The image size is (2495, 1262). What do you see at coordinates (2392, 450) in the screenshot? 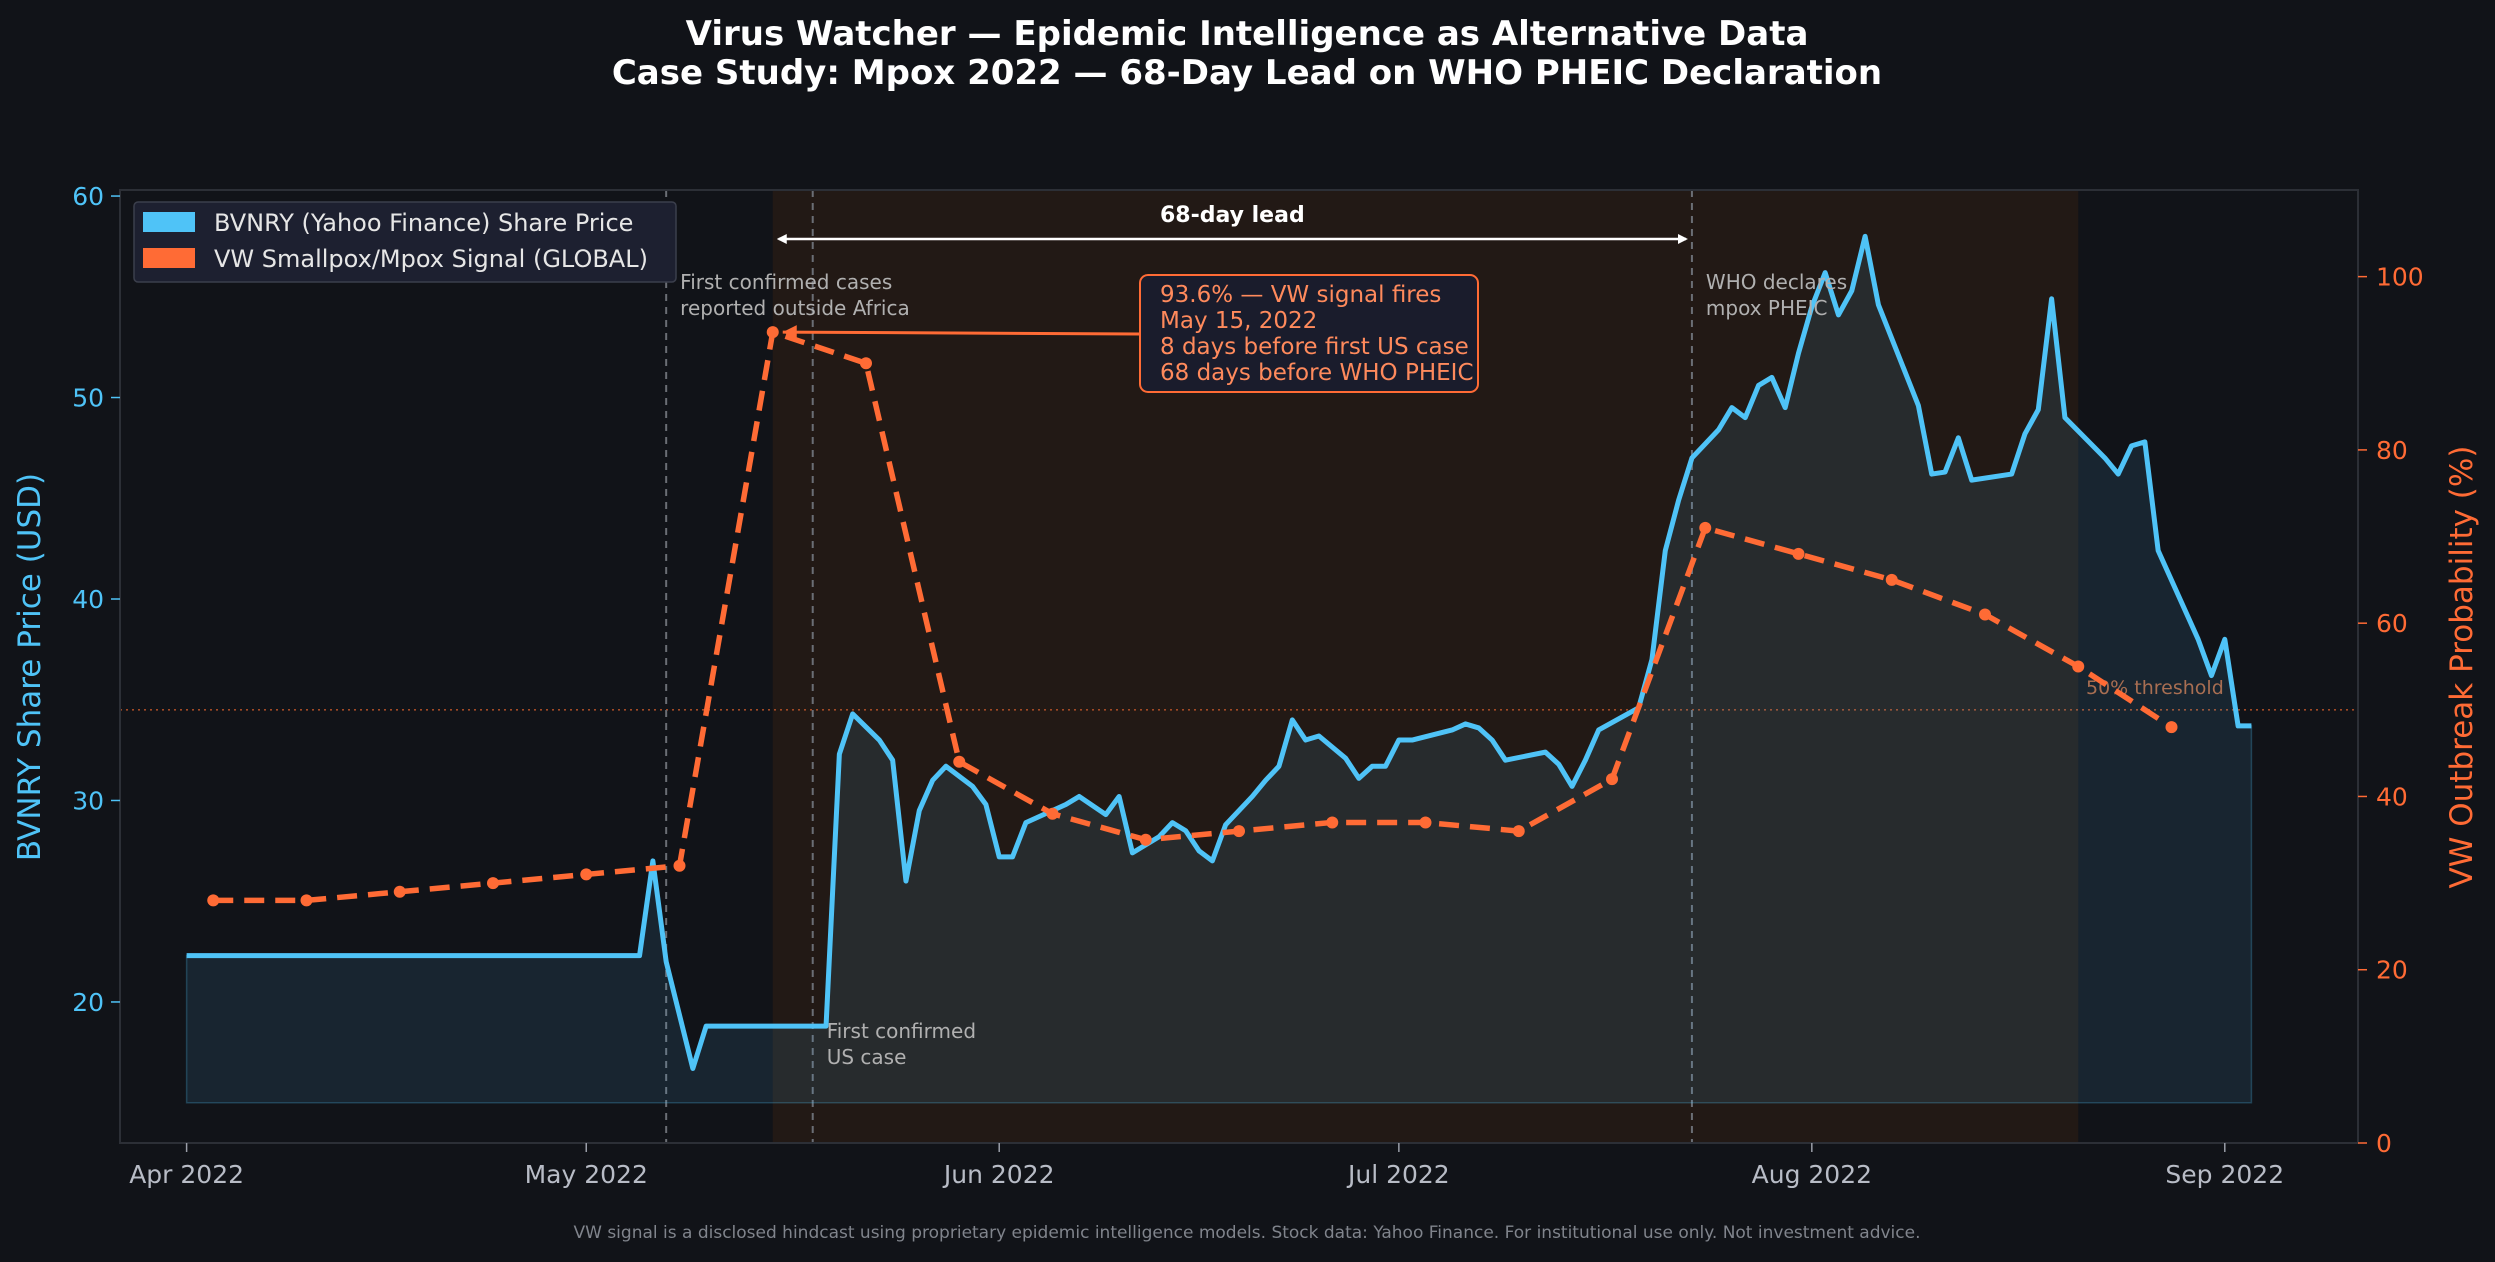
I see `y-right-tick-label-4: 80` at bounding box center [2392, 450].